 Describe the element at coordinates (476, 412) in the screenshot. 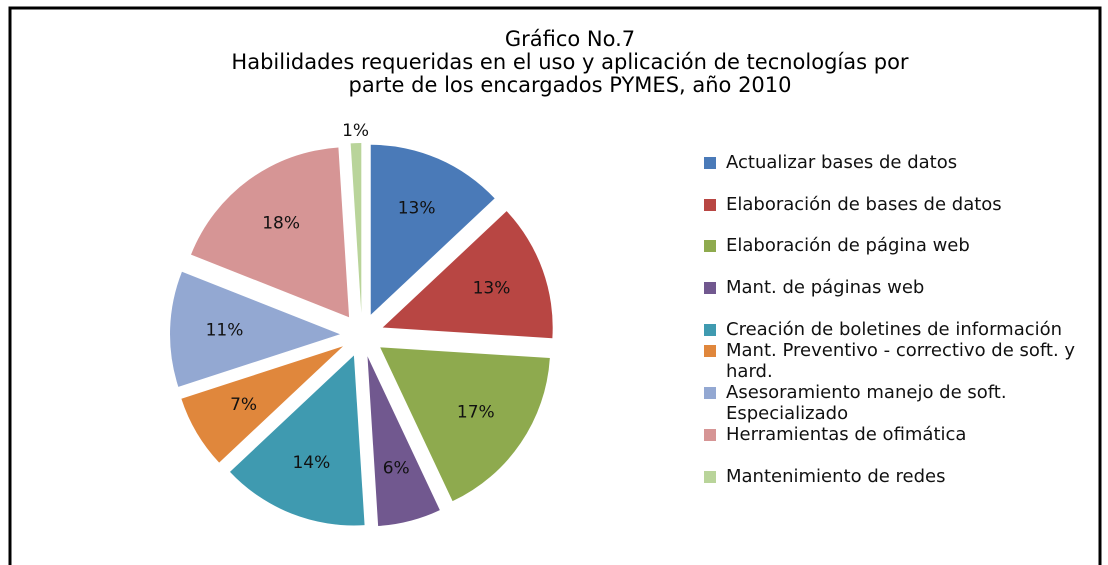

I see `data-label: 17%` at that location.